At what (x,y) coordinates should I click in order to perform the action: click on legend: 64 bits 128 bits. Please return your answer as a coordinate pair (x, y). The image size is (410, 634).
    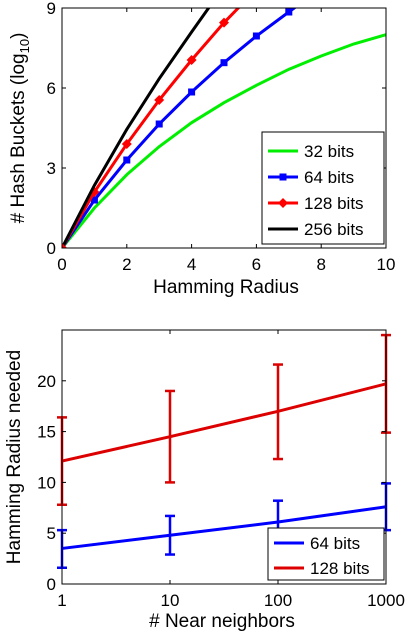
    Looking at the image, I should click on (326, 554).